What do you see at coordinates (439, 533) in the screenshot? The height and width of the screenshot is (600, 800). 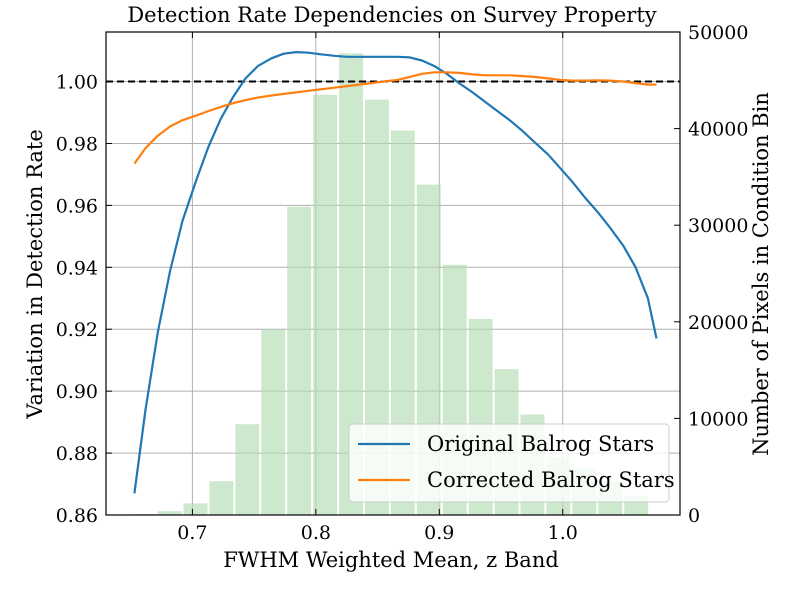 I see `x-tick-label: 0.9` at bounding box center [439, 533].